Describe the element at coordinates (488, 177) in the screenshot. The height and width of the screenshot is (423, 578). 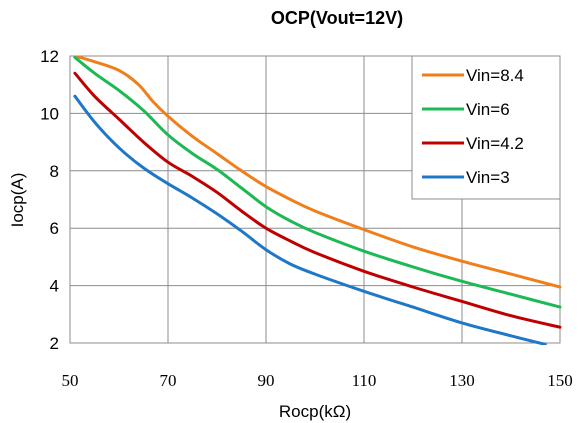
I see `legend-label: Vin=3` at that location.